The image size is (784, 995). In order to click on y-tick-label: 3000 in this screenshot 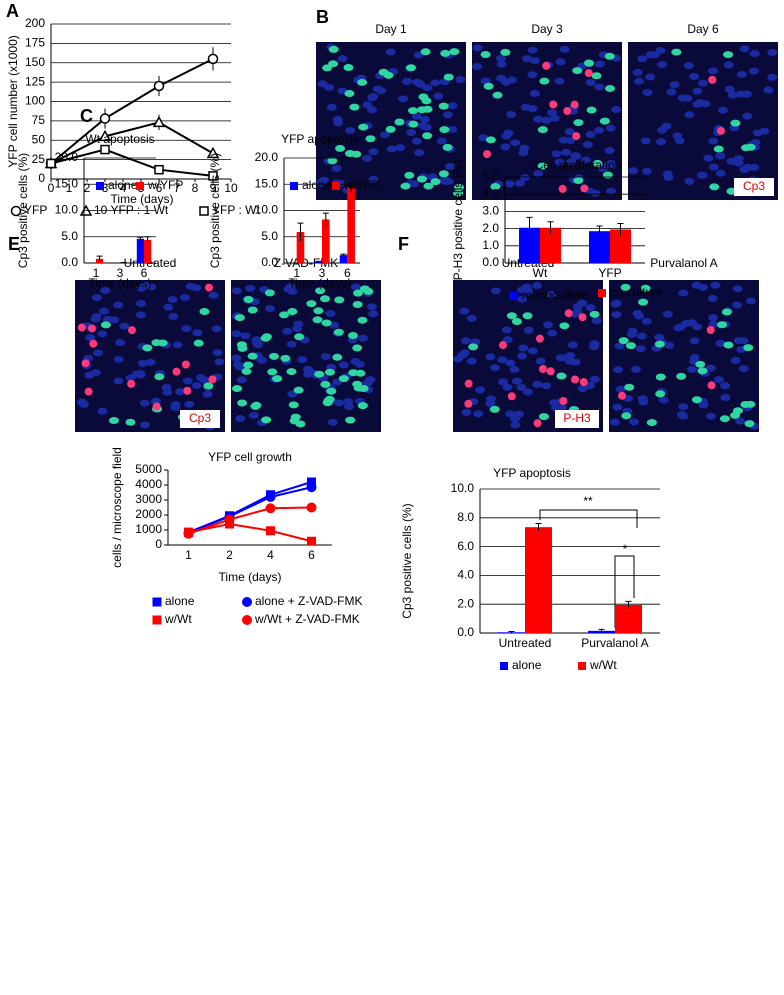, I will do `click(148, 499)`.